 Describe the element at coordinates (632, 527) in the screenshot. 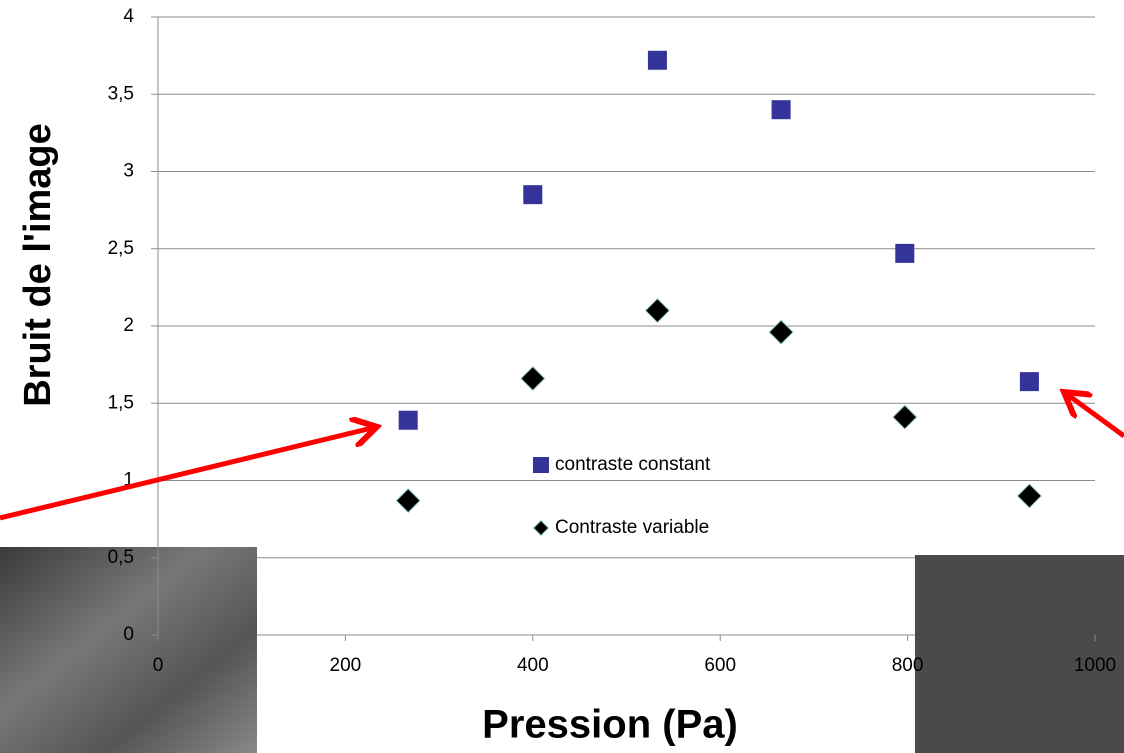

I see `legend-label: Contraste variable` at that location.